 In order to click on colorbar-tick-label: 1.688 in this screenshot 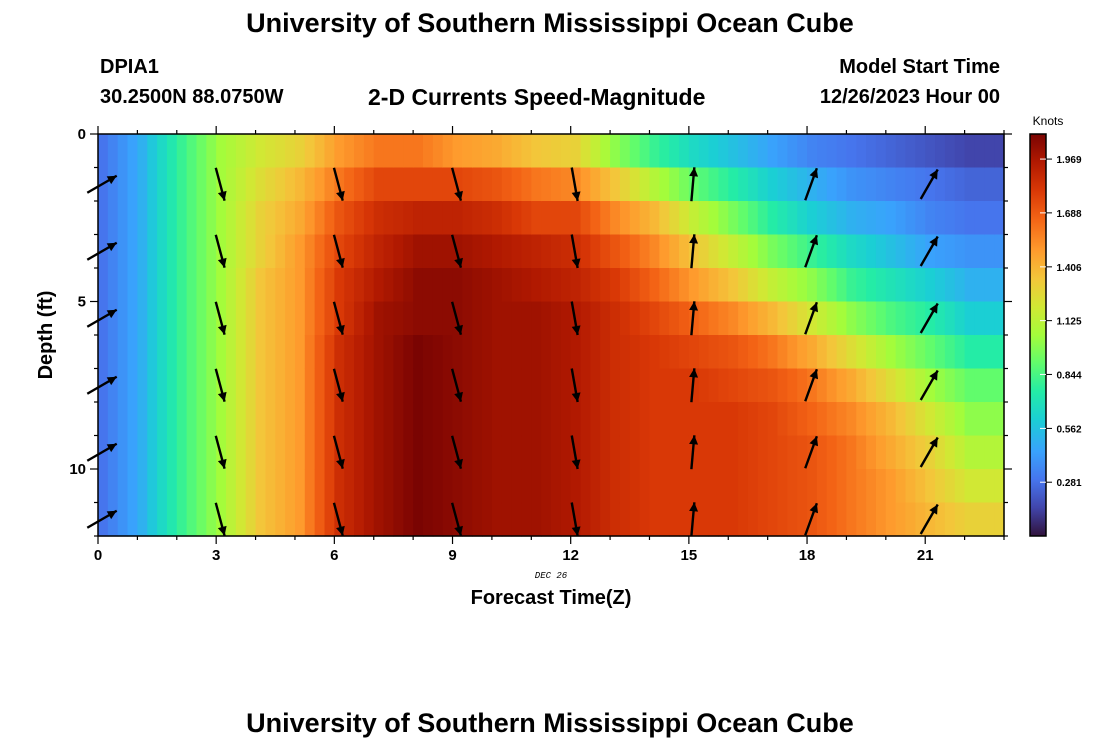, I will do `click(1068, 214)`.